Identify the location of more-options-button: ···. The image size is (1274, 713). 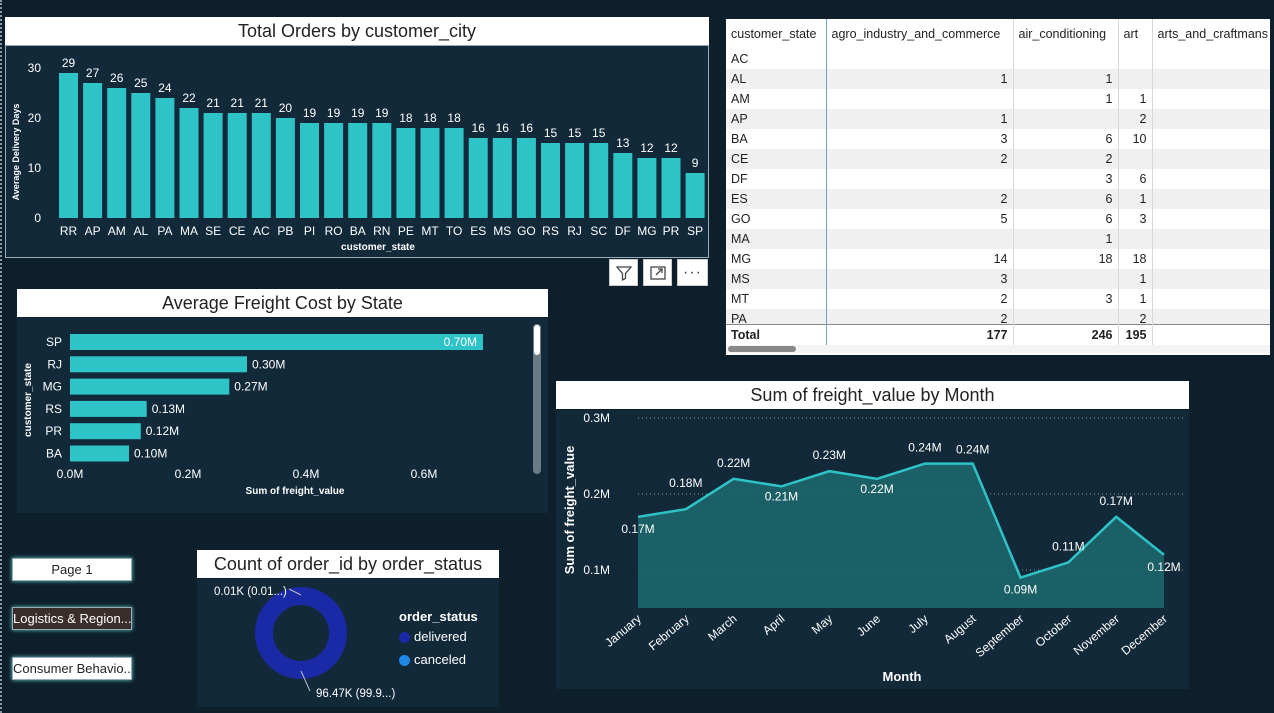
(692, 272).